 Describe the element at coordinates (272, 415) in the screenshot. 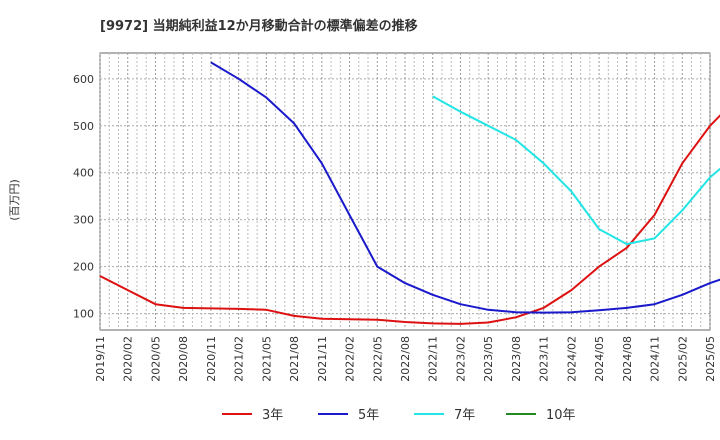

I see `legend-label: 3年` at that location.